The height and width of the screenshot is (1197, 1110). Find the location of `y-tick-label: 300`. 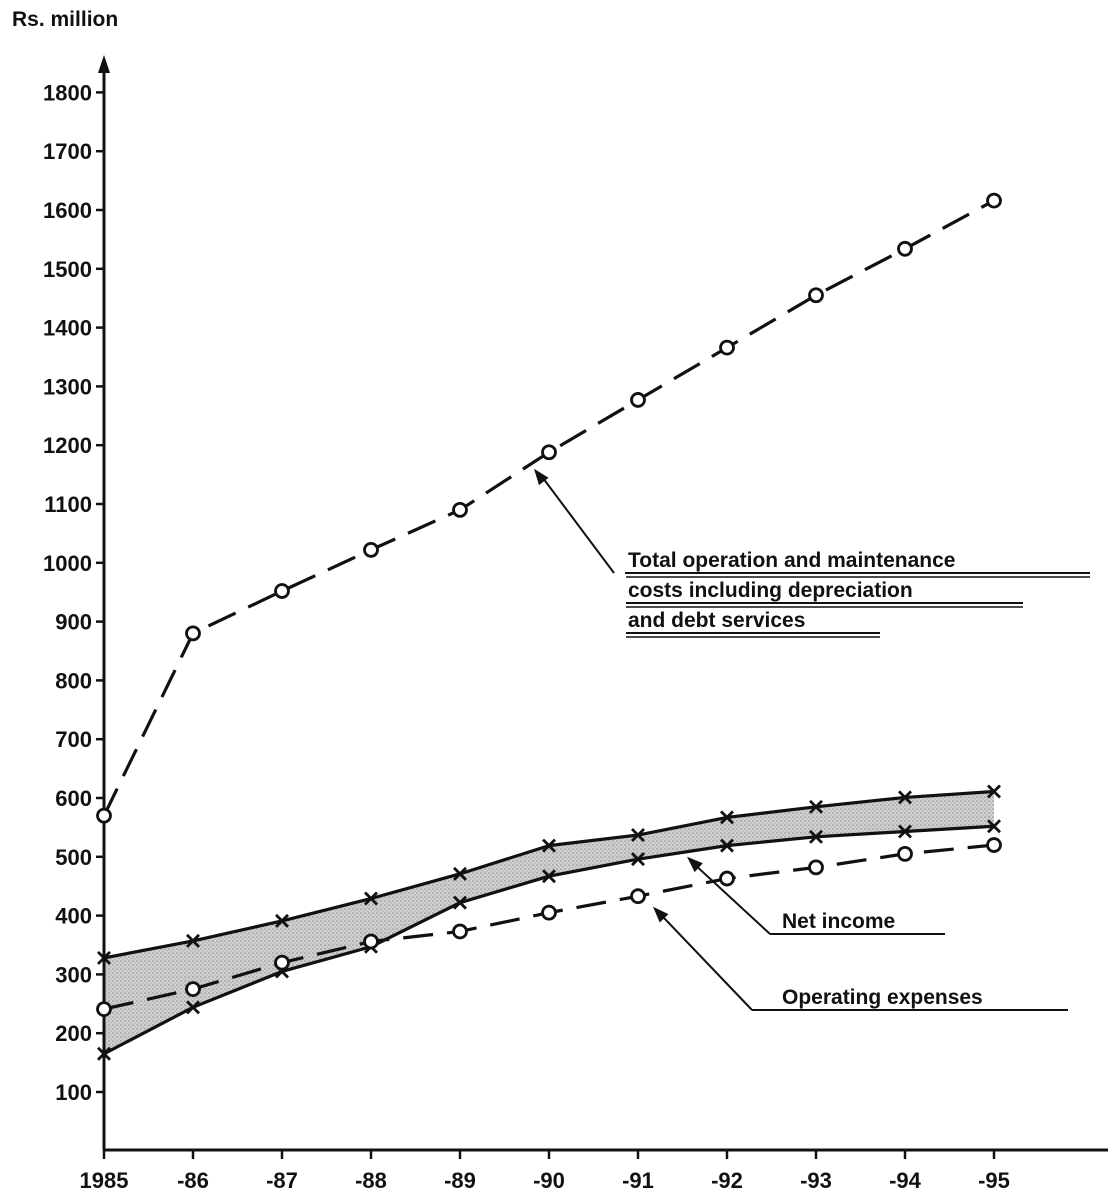

y-tick-label: 300 is located at coordinates (73, 974).